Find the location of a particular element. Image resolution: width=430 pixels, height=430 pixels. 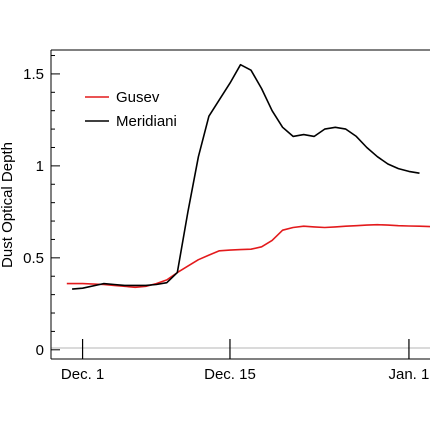

y-tick-label: 0.5 is located at coordinates (33, 258).